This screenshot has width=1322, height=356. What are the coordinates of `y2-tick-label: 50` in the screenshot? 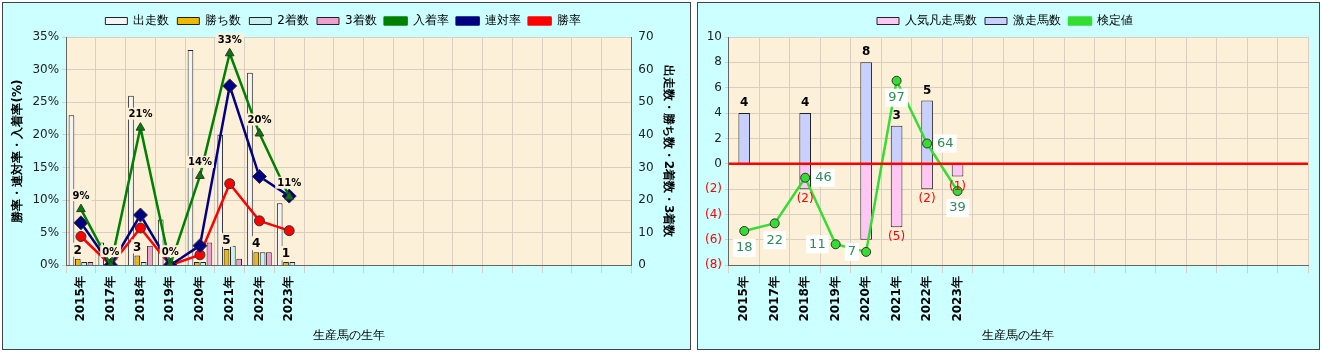 It's located at (646, 101).